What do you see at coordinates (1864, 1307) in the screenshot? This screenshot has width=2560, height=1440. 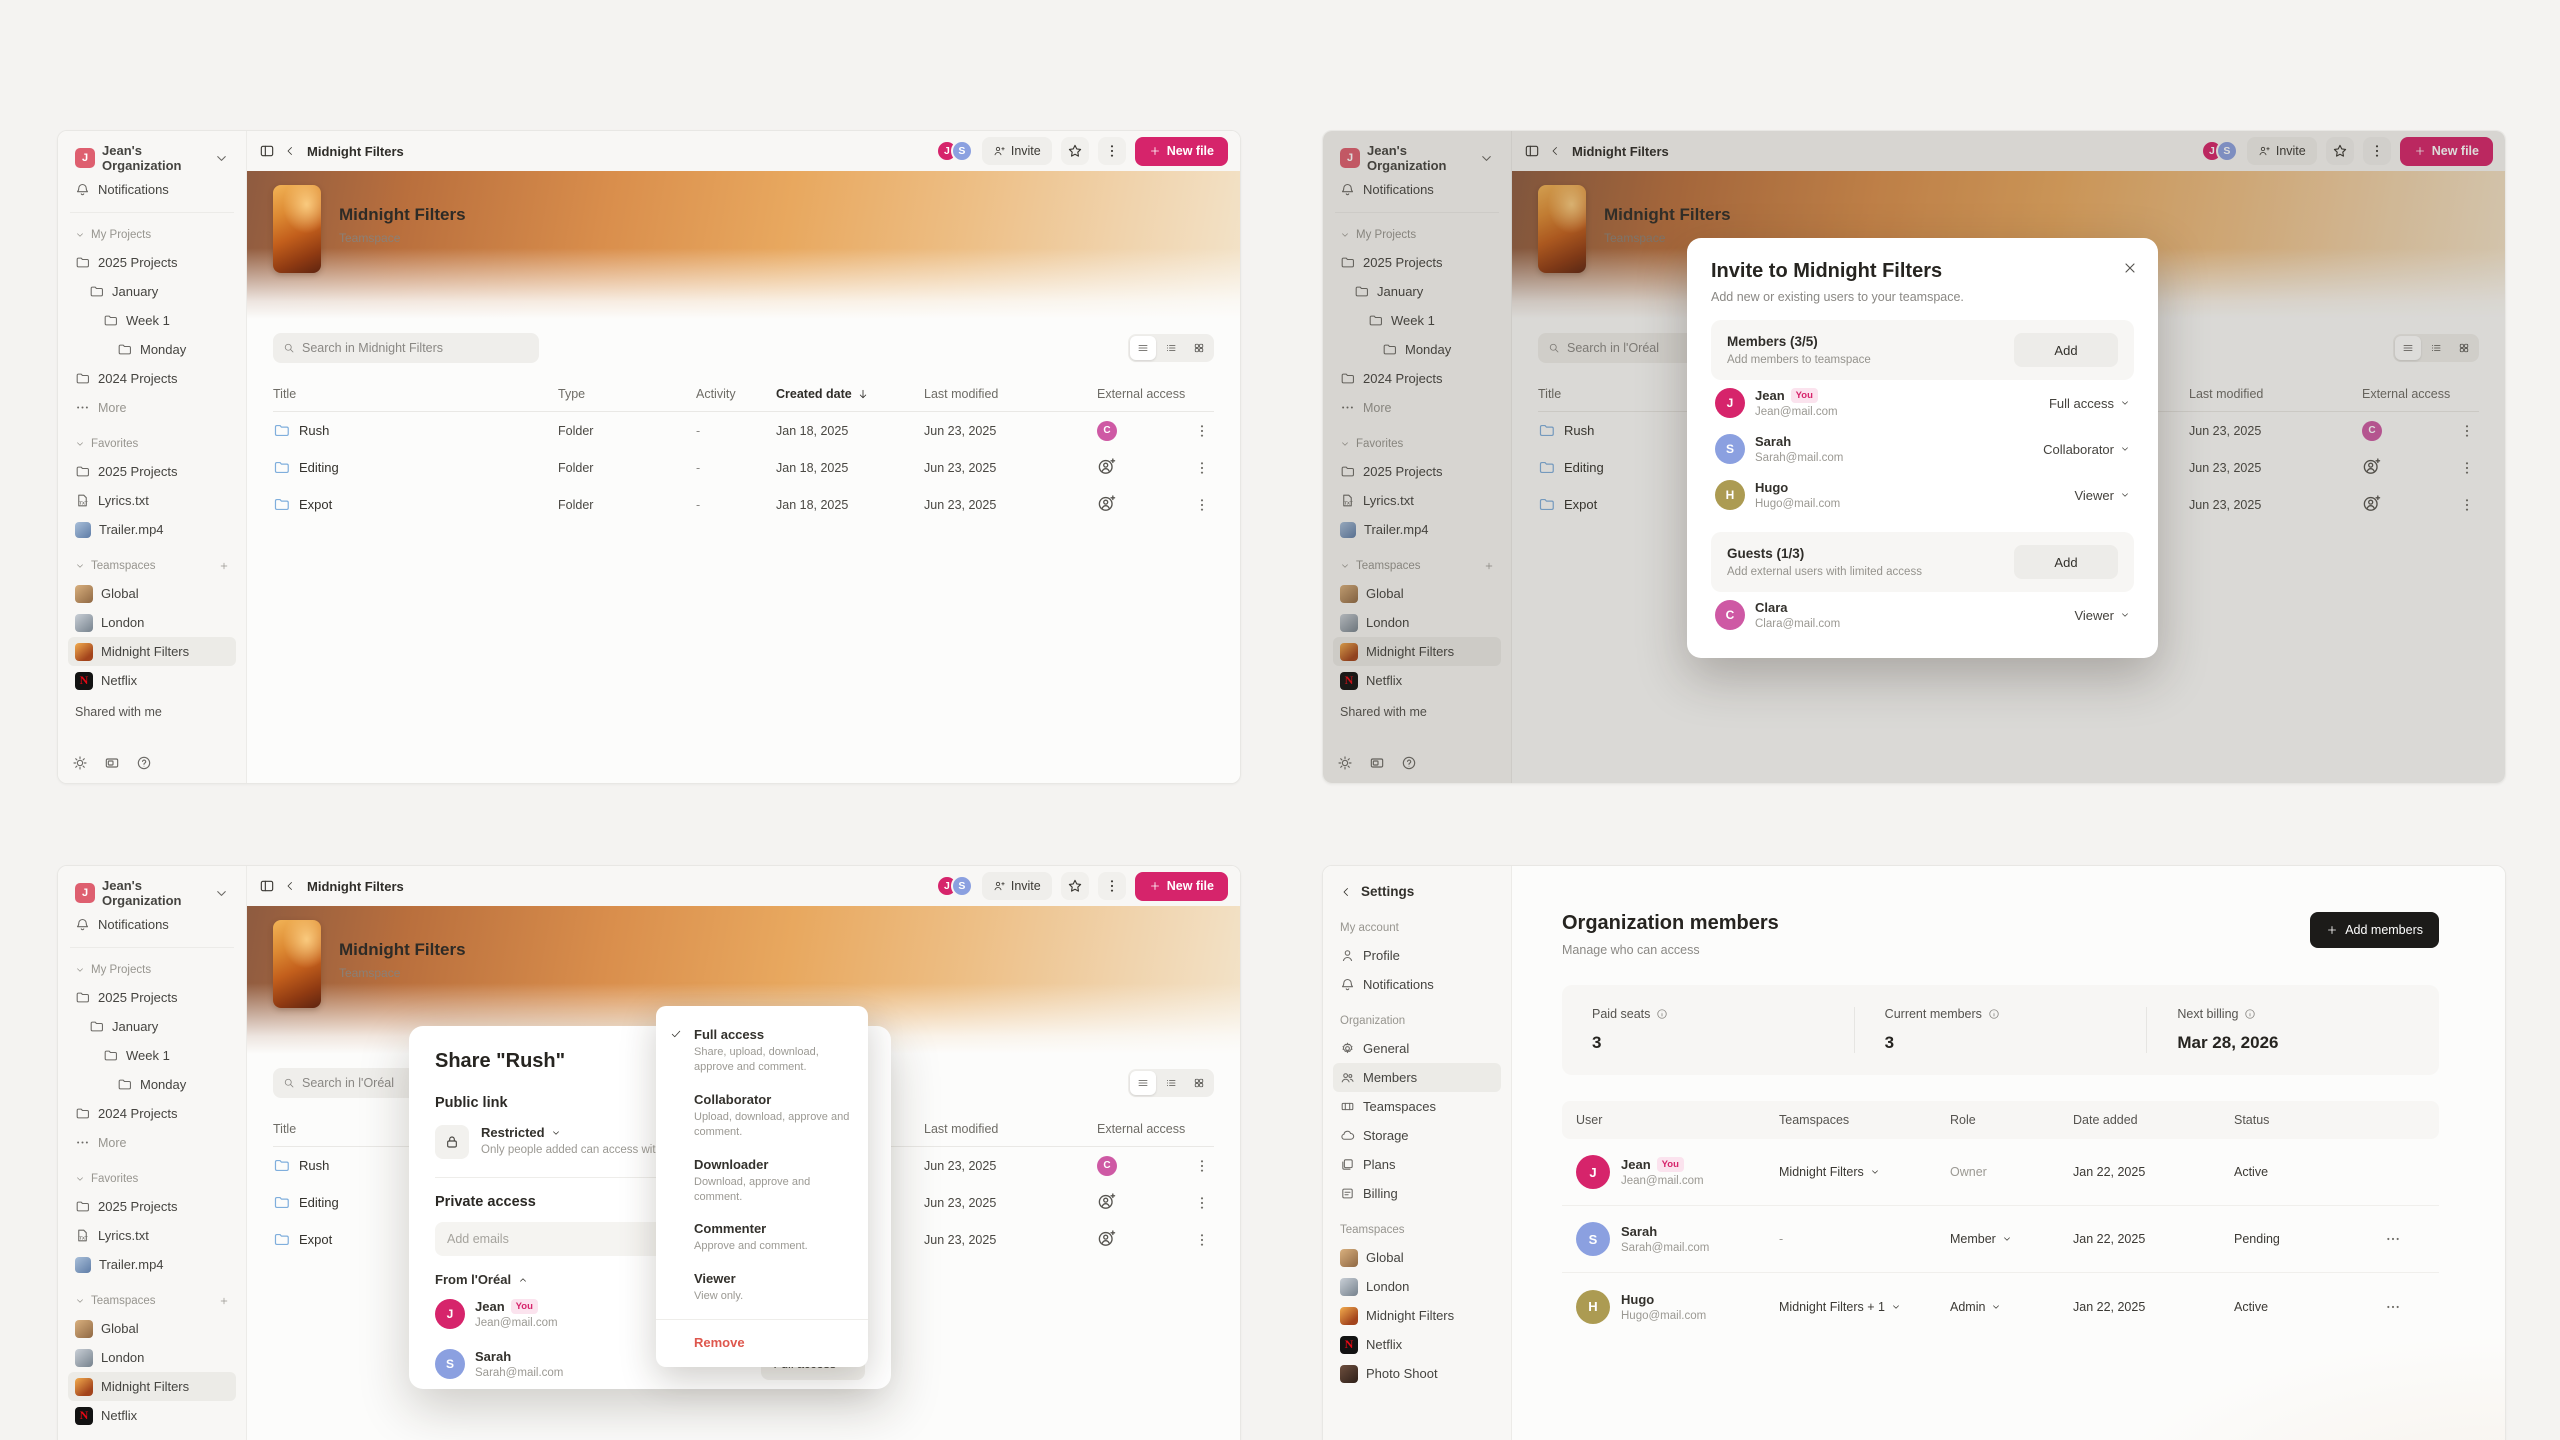 I see `teamspaces-select: Midnight Filters + 1` at bounding box center [1864, 1307].